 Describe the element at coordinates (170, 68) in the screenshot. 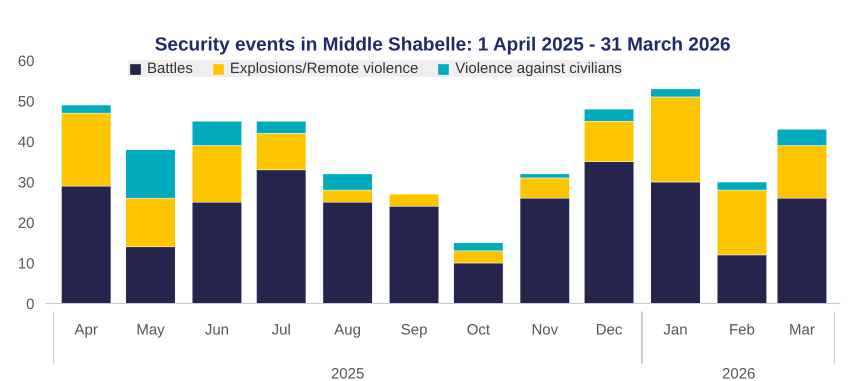

I see `legend-label: Battles` at that location.